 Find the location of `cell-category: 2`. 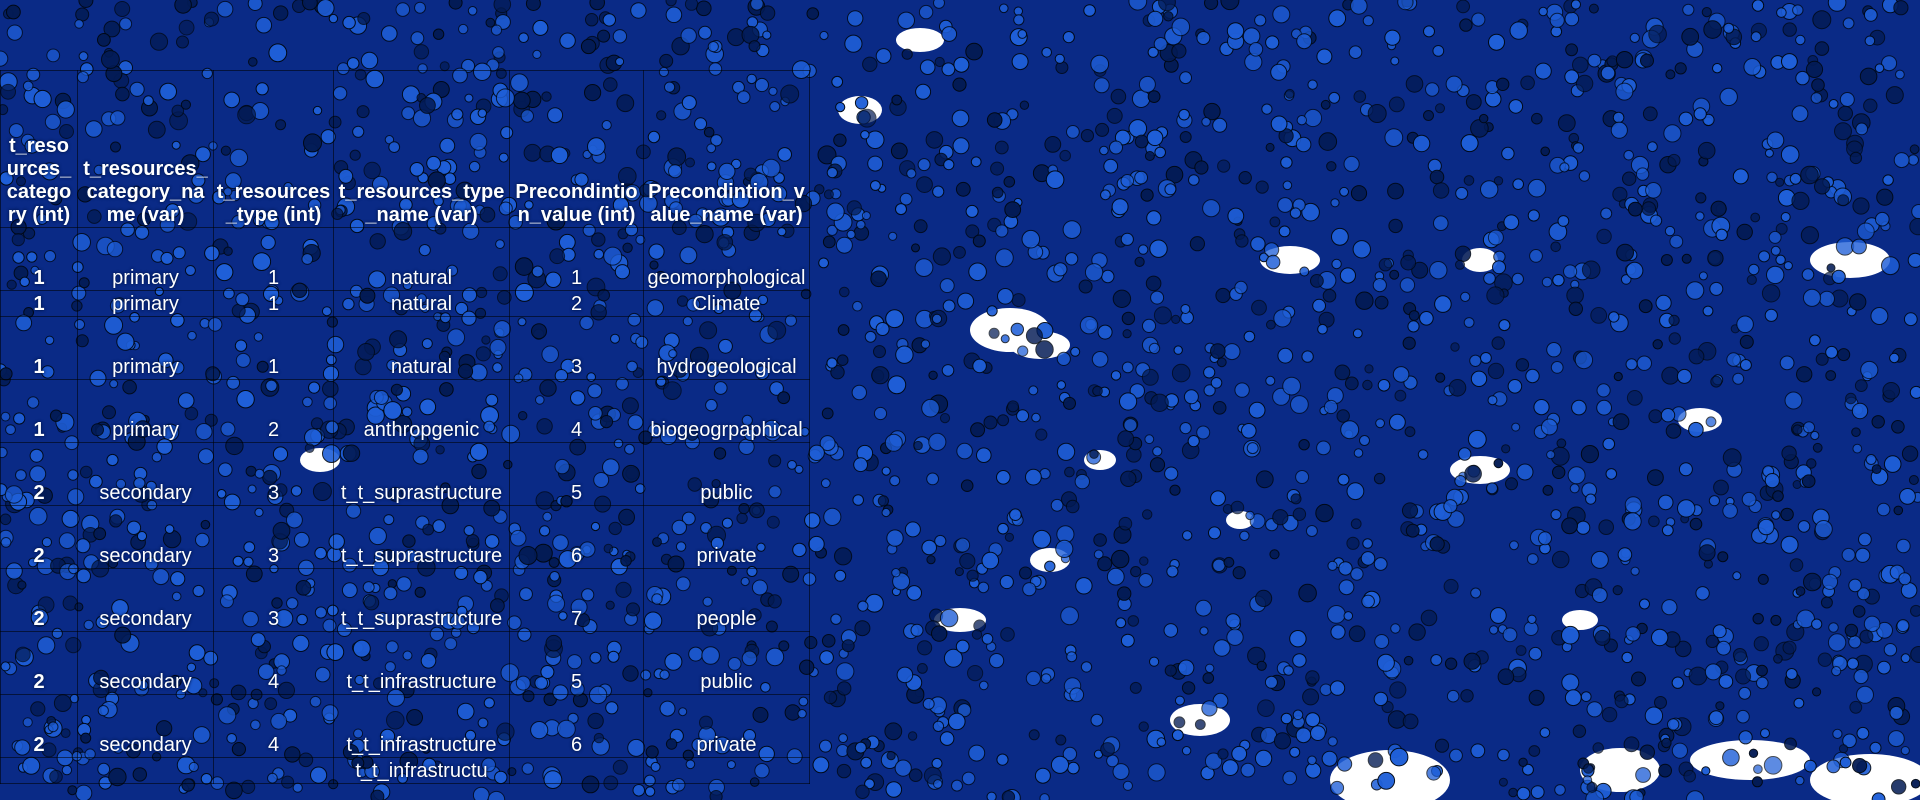

cell-category: 2 is located at coordinates (39, 600).